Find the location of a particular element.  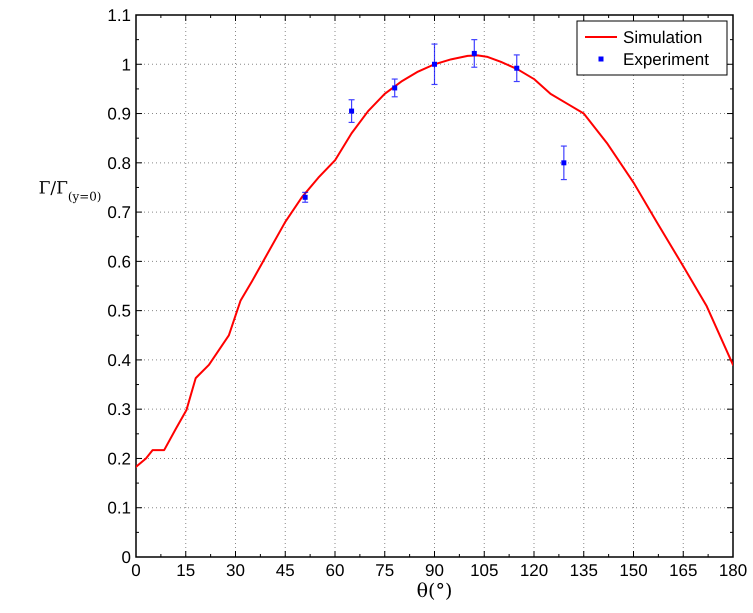

x-tick-label: 15 is located at coordinates (186, 570).